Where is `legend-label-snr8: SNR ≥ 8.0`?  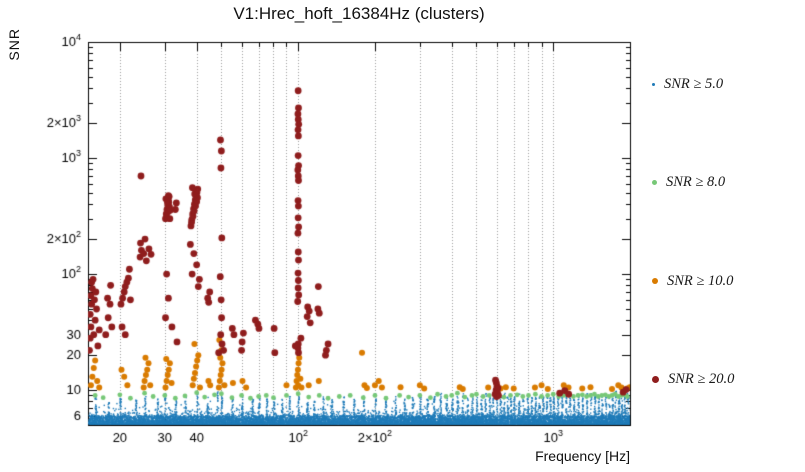 legend-label-snr8: SNR ≥ 8.0 is located at coordinates (696, 182).